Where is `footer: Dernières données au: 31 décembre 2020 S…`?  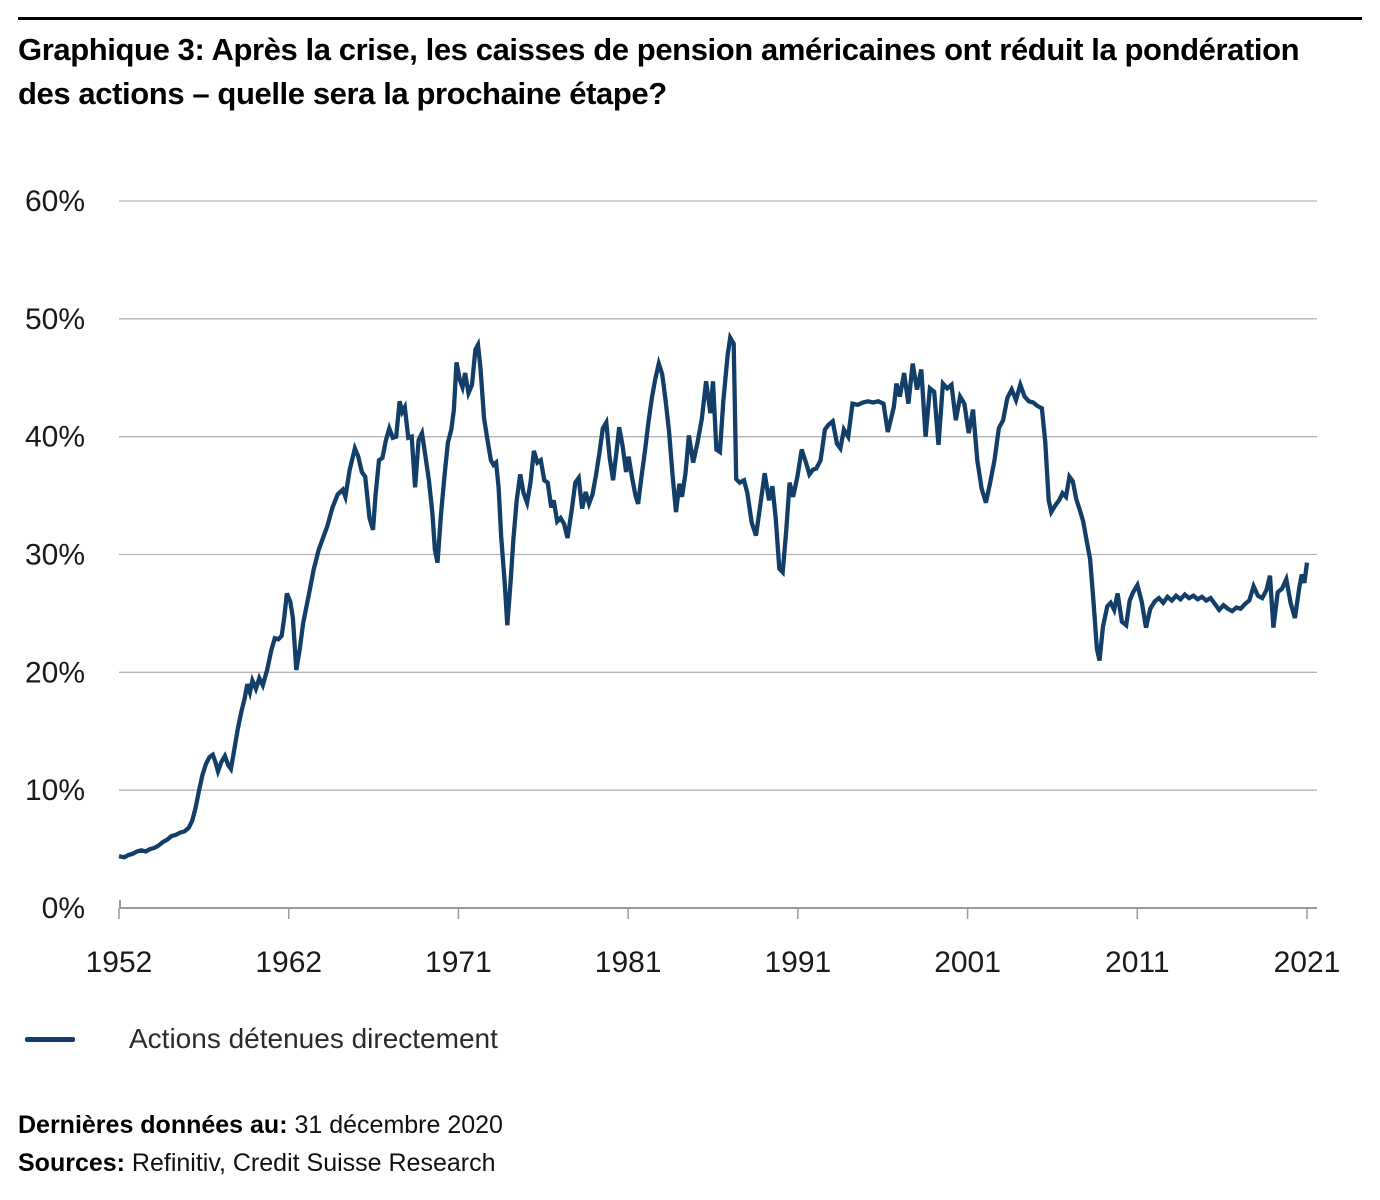
footer: Dernières données au: 31 décembre 2020 S… is located at coordinates (260, 1144).